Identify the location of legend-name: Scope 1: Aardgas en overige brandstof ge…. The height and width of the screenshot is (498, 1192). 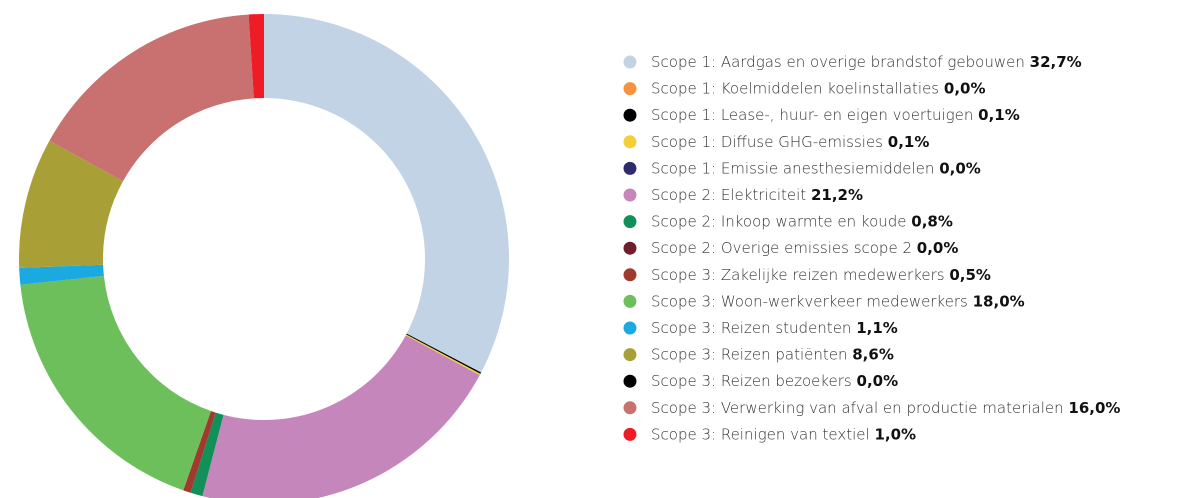
(838, 62).